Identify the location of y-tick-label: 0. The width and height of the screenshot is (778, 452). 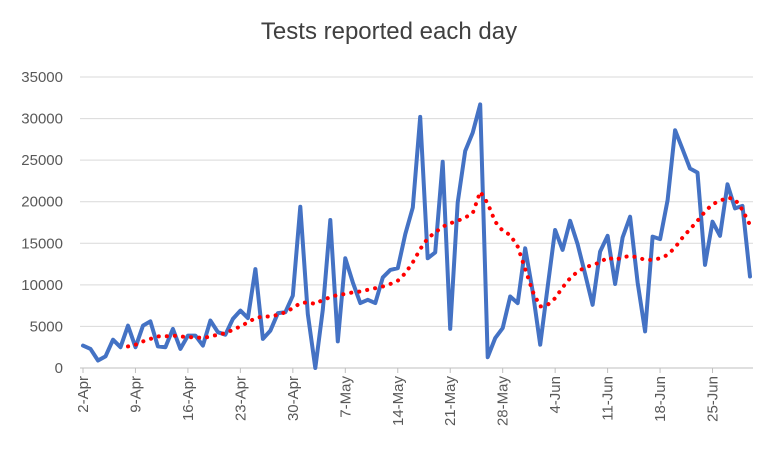
(59, 368).